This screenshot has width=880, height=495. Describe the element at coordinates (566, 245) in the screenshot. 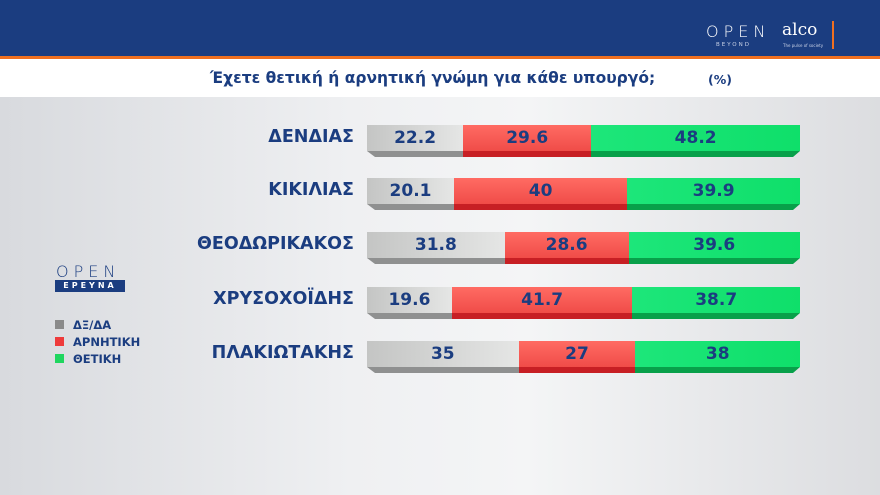

I see `value-label: 28.6` at that location.